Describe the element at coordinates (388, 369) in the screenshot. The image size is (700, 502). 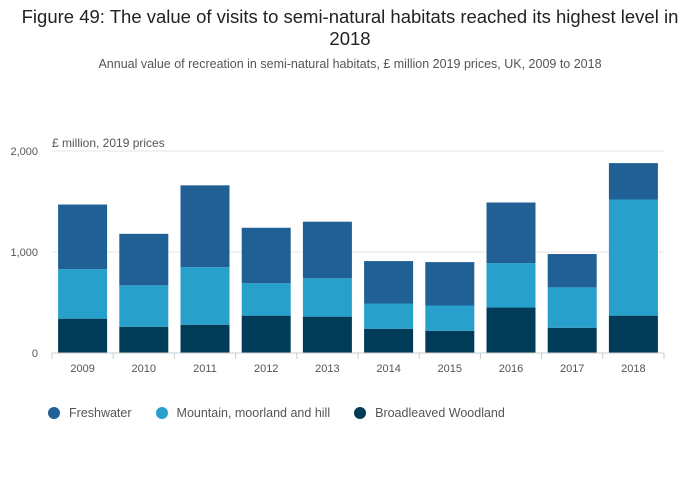
I see `x-tick-label: 2014` at that location.